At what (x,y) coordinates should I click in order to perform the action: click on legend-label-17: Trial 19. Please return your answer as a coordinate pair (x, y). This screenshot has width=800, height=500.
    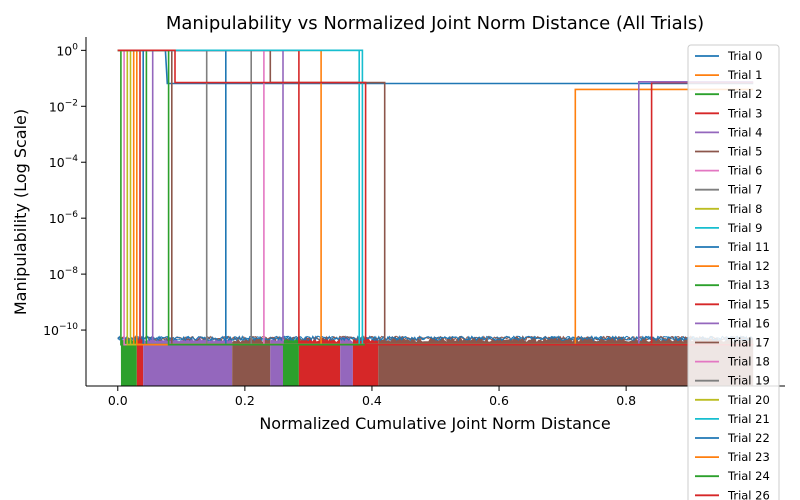
    Looking at the image, I should click on (748, 381).